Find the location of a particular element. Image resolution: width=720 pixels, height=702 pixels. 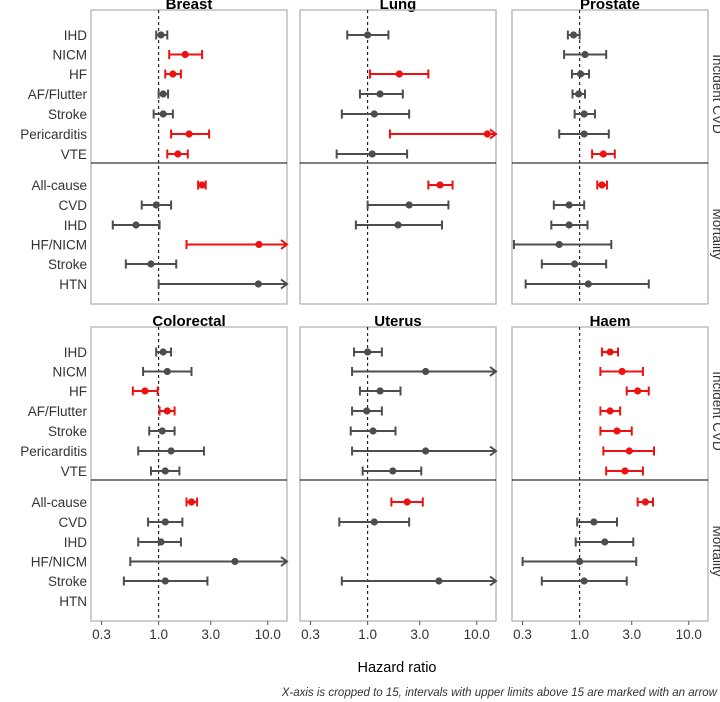

point-colorectal-incident-vte is located at coordinates (165, 471).